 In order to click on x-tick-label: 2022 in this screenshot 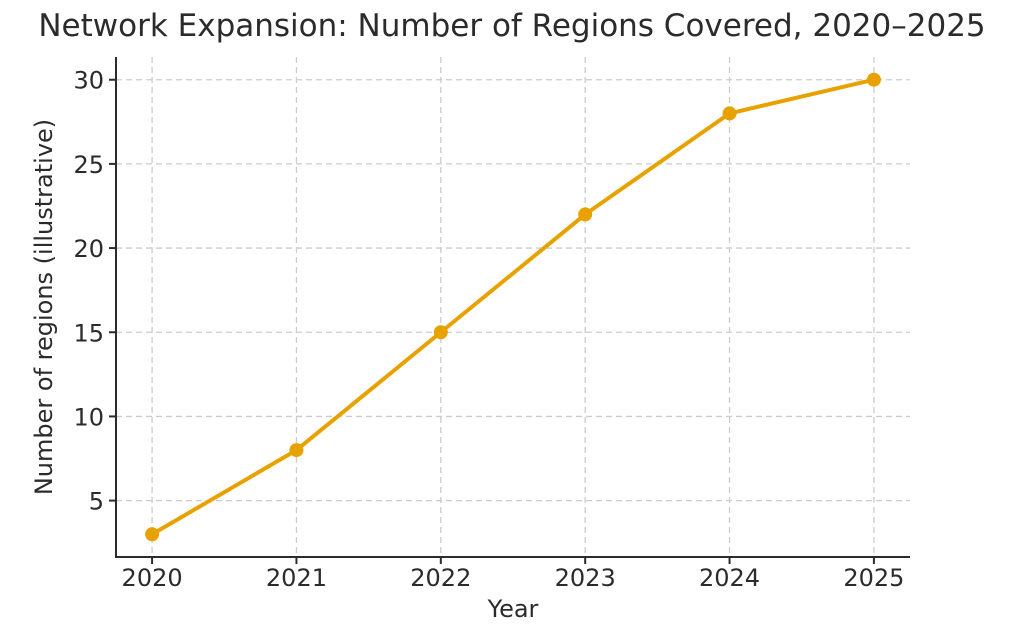, I will do `click(440, 578)`.